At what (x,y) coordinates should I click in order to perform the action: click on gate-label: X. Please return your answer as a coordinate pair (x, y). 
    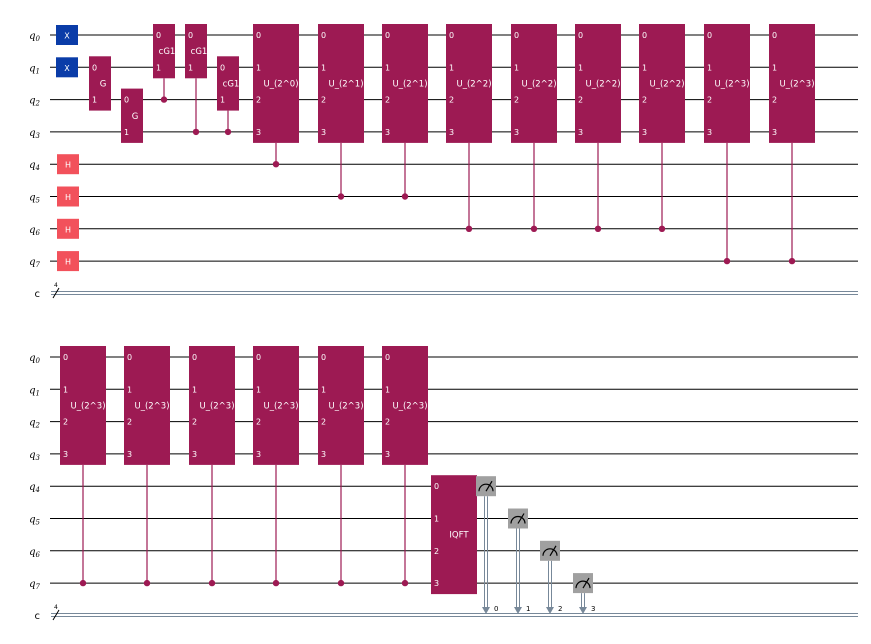
    Looking at the image, I should click on (67, 36).